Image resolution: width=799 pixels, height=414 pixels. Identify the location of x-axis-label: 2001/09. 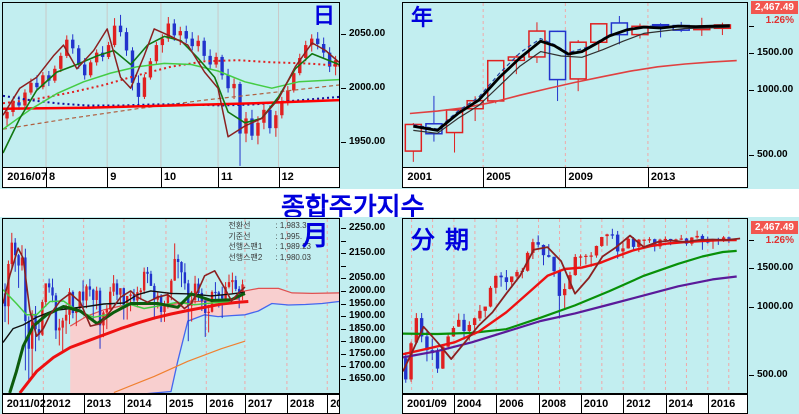
(427, 404).